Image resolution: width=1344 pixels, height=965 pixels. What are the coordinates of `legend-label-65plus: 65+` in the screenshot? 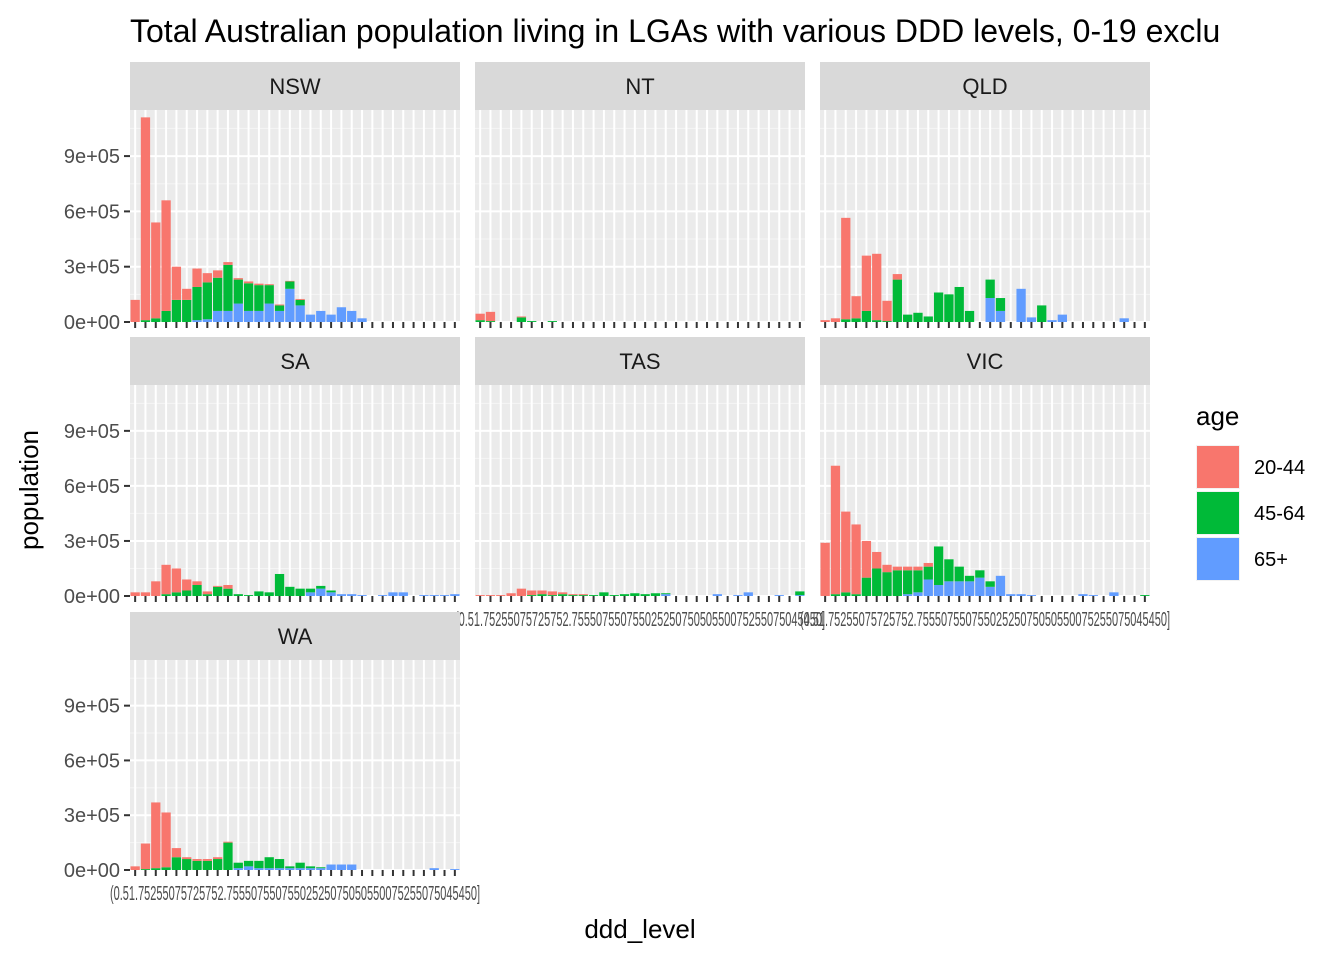 It's located at (1271, 560).